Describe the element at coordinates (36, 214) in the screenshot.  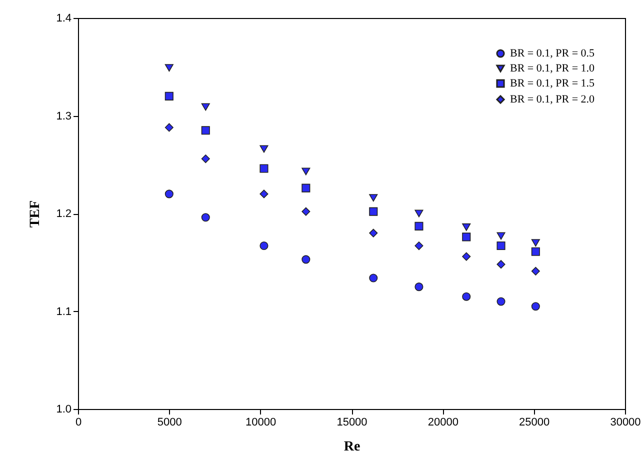
I see `y-axis-title: TEF` at that location.